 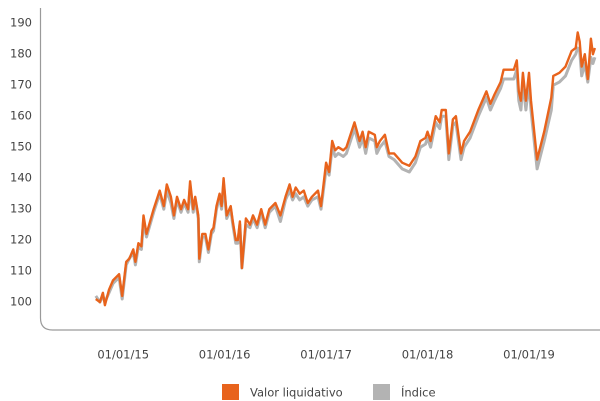 I want to click on legend-label: Valor liquidativo, so click(x=296, y=393).